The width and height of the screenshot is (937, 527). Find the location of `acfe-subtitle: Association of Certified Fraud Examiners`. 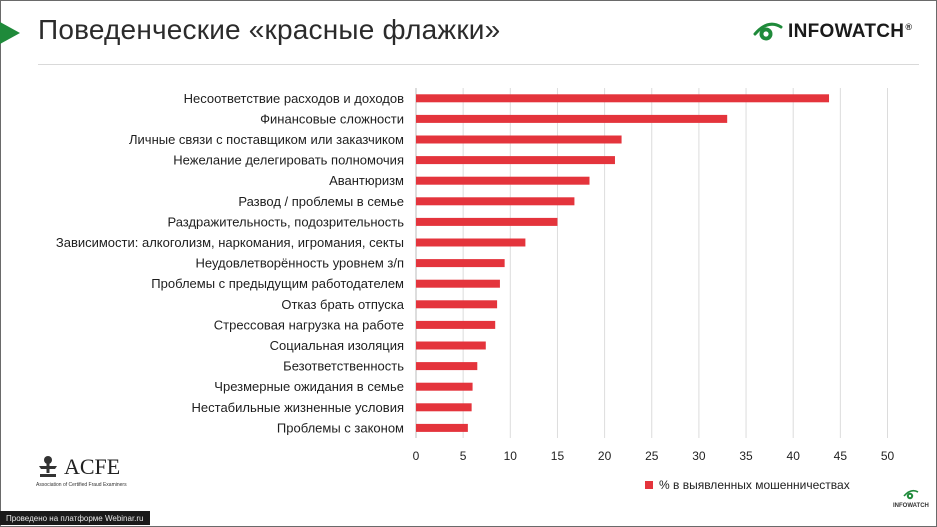

acfe-subtitle: Association of Certified Fraud Examiners is located at coordinates (81, 485).